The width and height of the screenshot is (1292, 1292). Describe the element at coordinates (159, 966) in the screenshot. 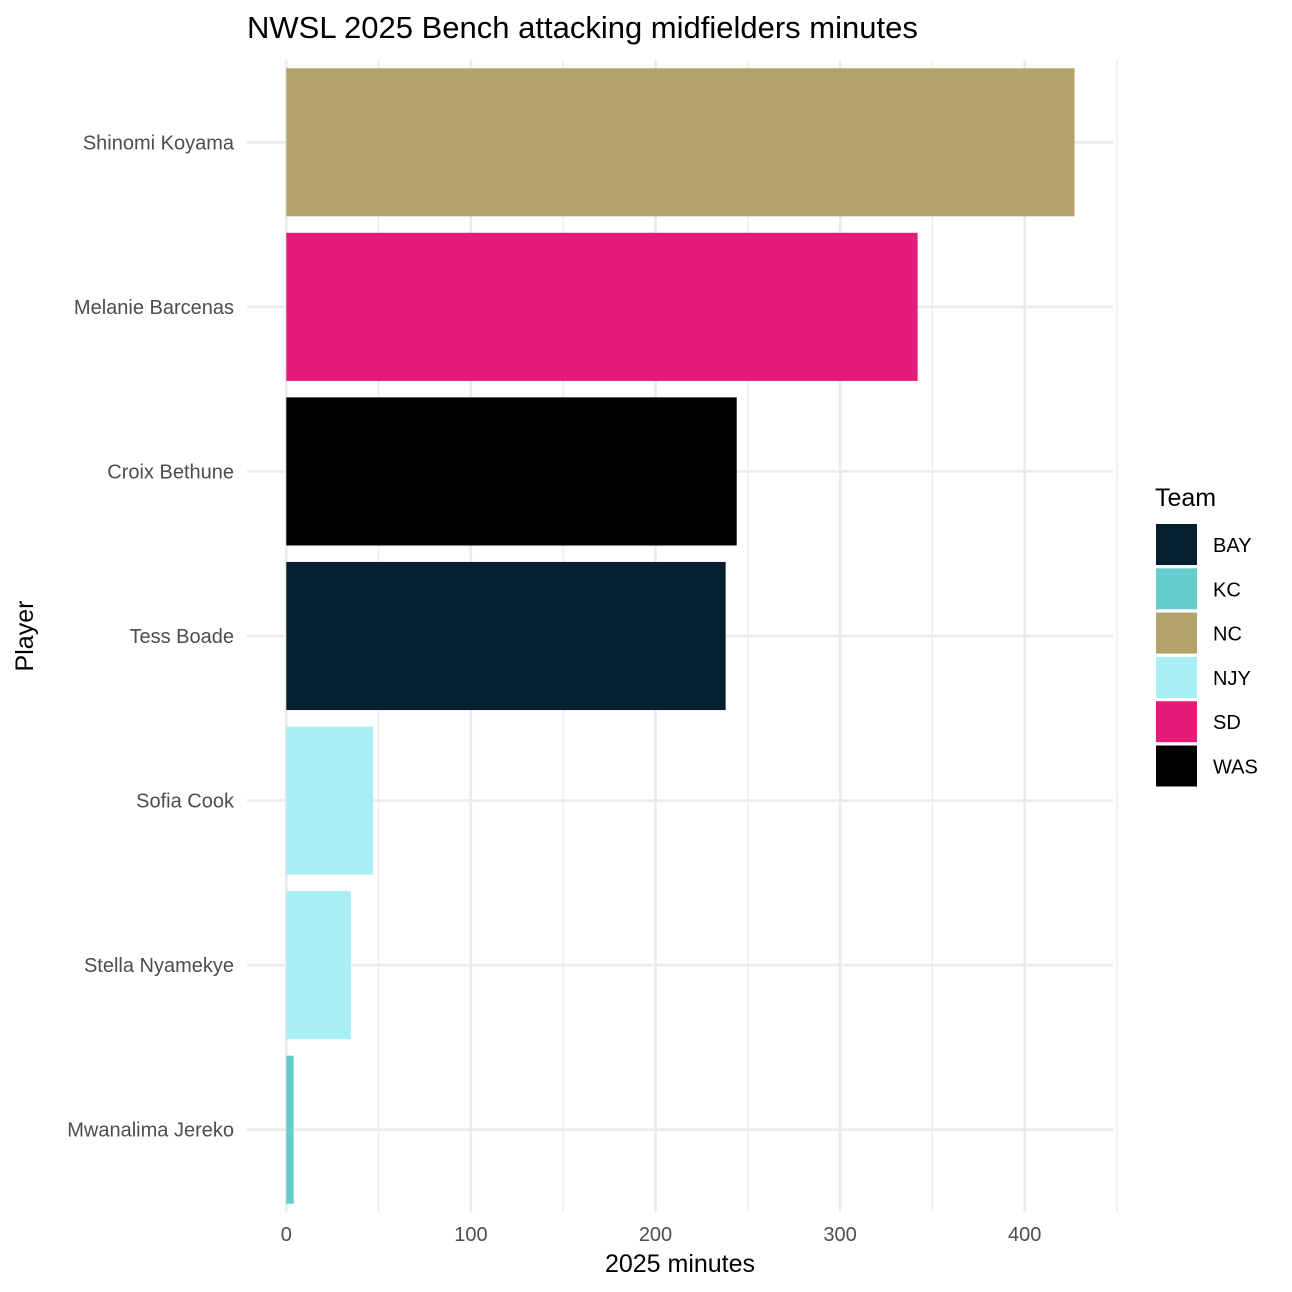

I see `y-tick-label: Stella Nyamekye` at that location.